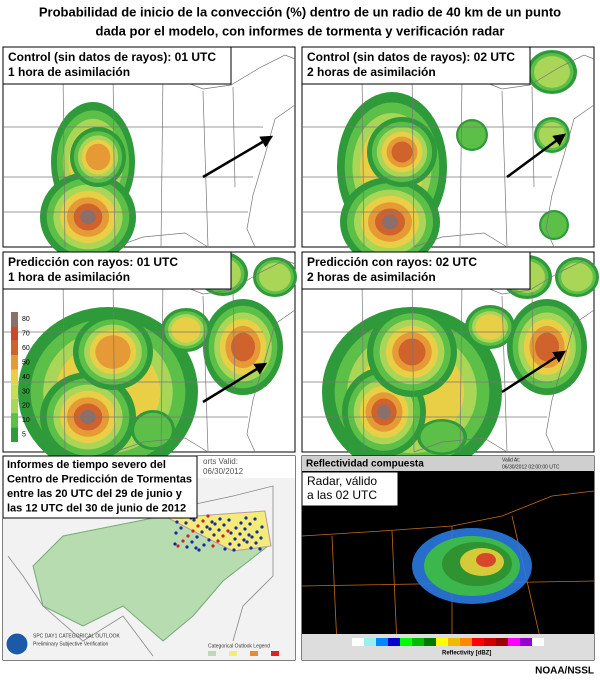  What do you see at coordinates (26, 406) in the screenshot?
I see `colorbar-tick-label: 20` at bounding box center [26, 406].